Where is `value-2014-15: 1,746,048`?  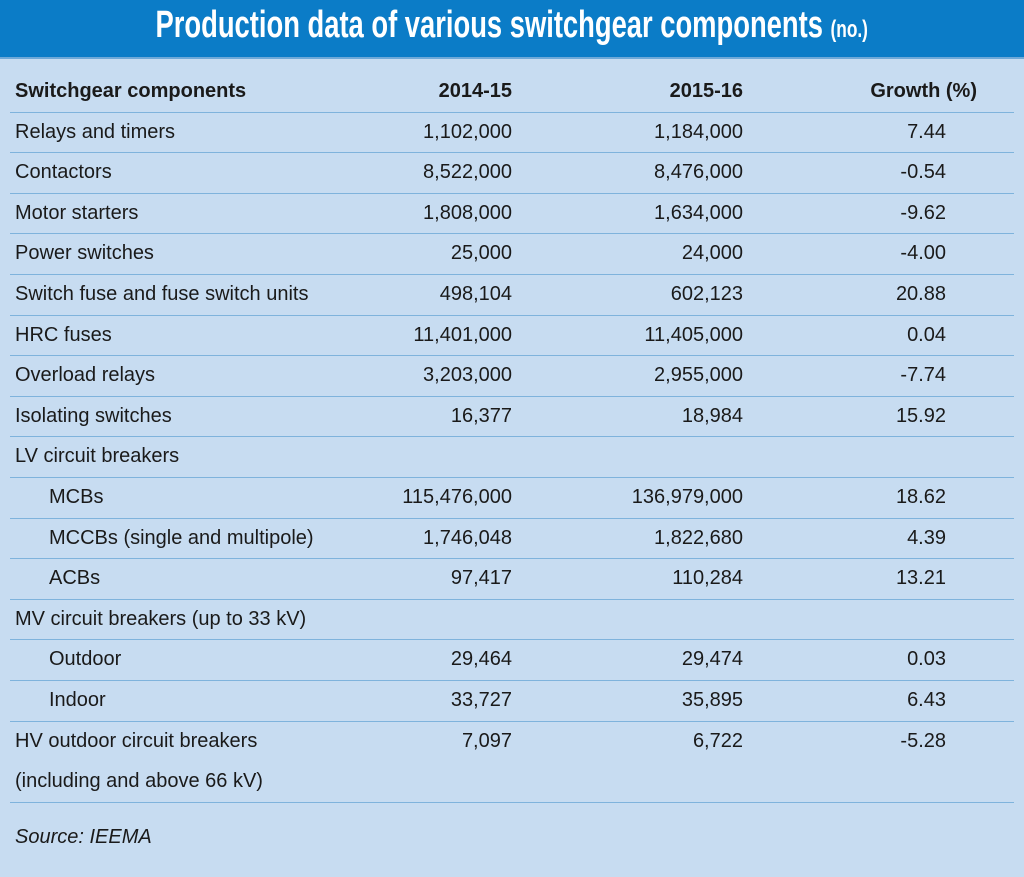
value-2014-15: 1,746,048 is located at coordinates (467, 537).